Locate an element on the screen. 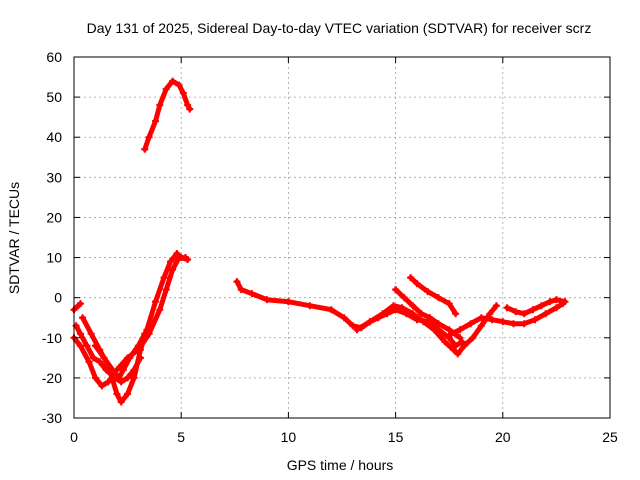 The width and height of the screenshot is (640, 480). y-tick-label: -30 is located at coordinates (52, 418).